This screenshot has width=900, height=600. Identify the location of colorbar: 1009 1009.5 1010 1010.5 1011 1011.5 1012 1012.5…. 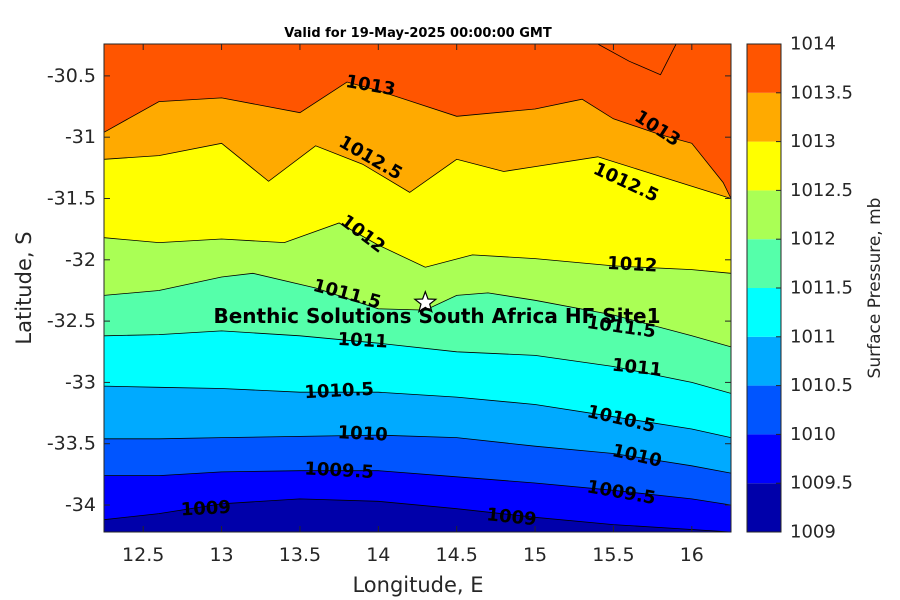
(799, 288).